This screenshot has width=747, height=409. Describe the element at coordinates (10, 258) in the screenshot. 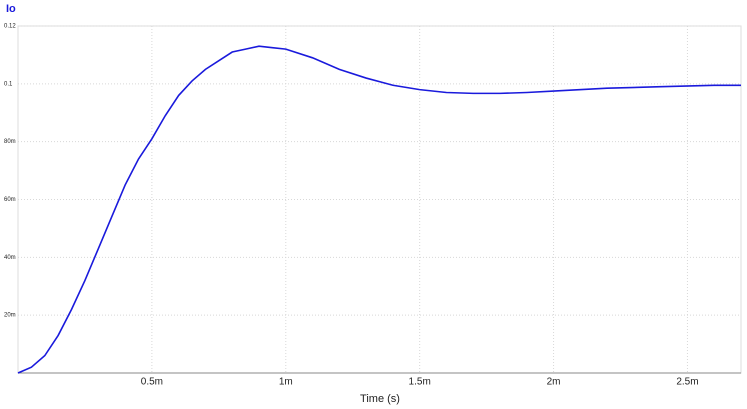

I see `y-tick-label: 40m` at that location.